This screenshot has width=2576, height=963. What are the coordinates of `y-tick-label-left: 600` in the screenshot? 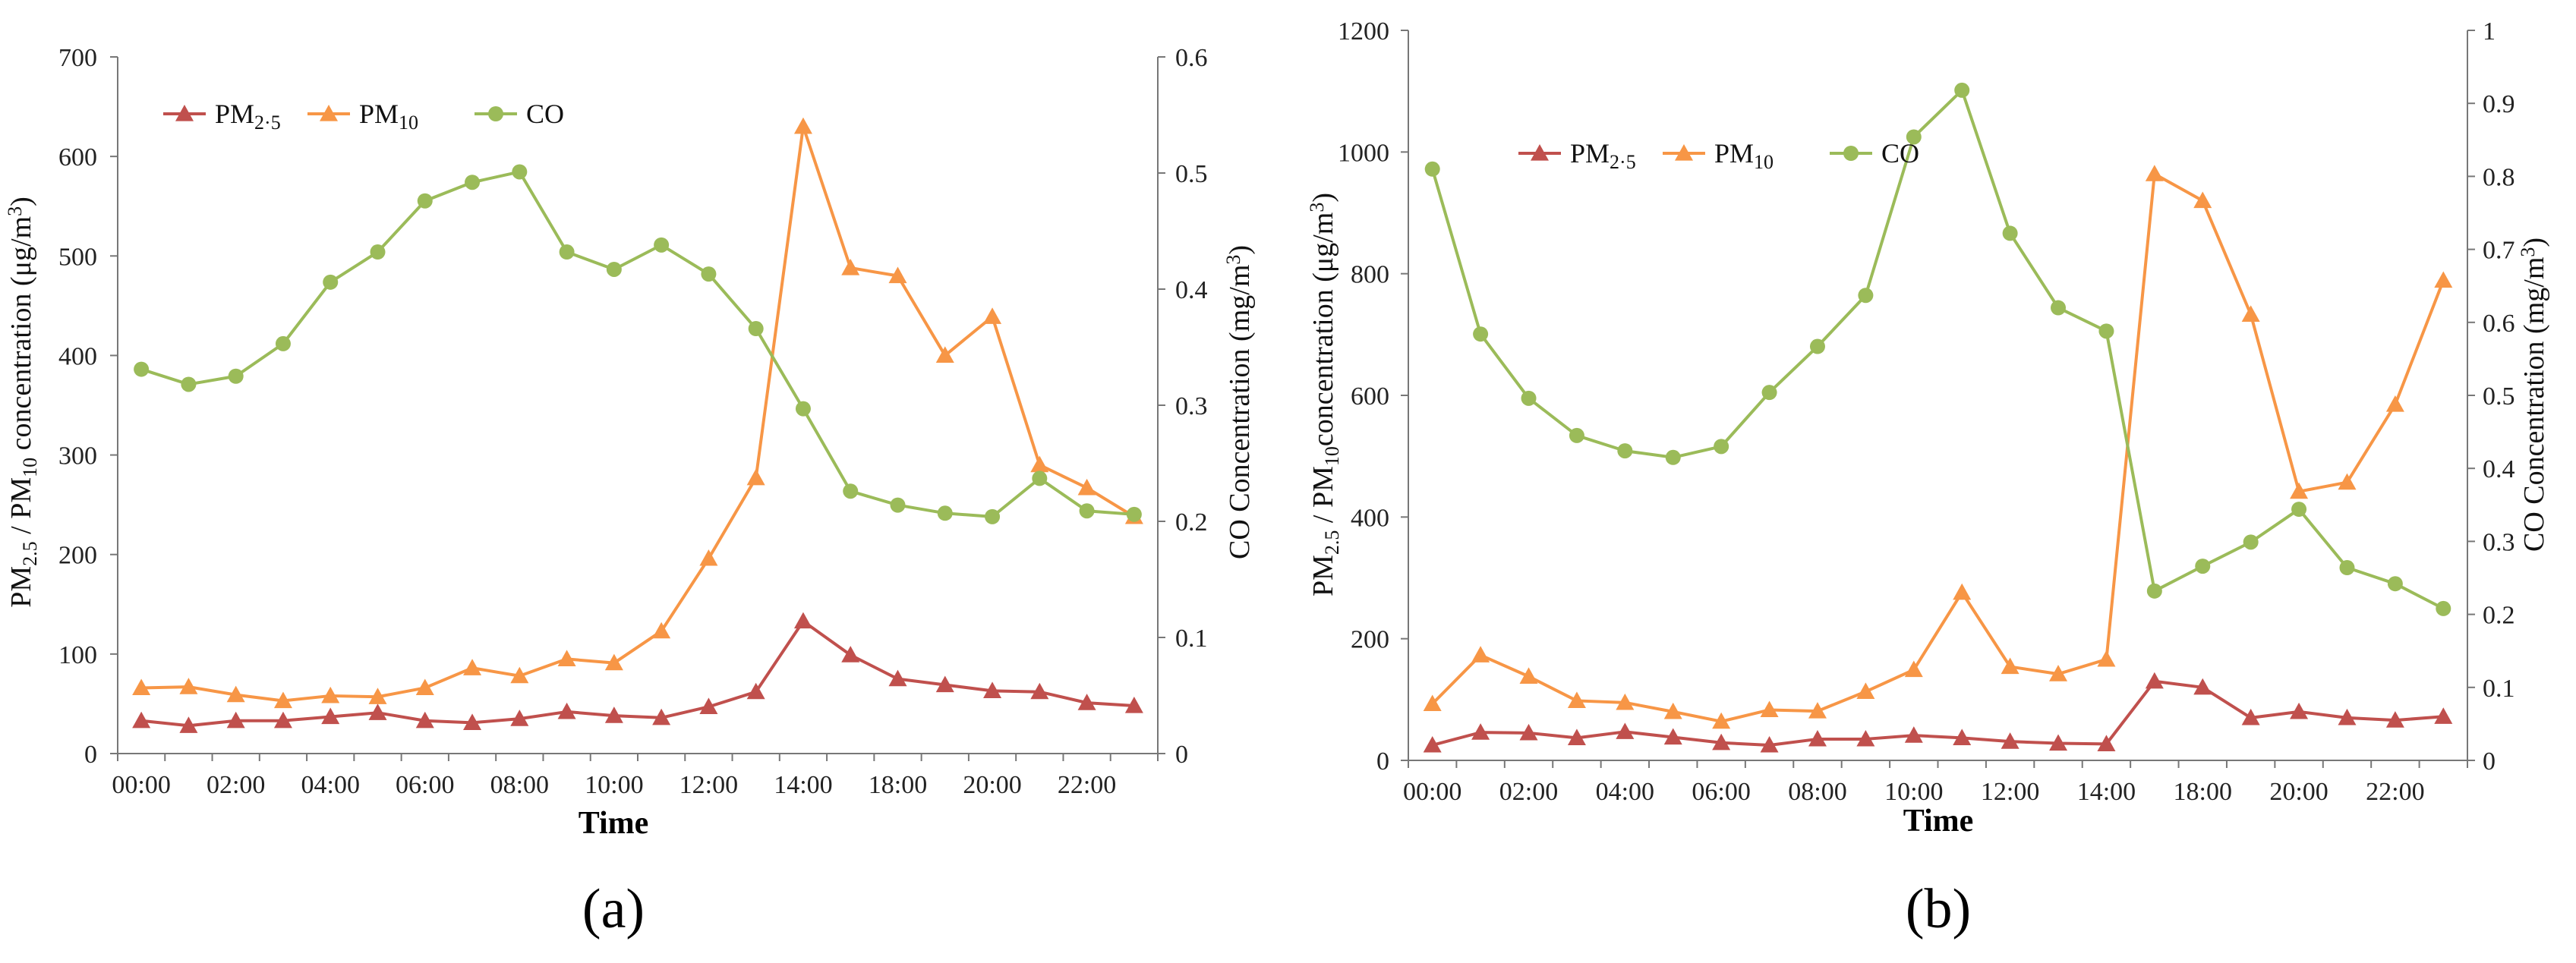 It's located at (77, 157).